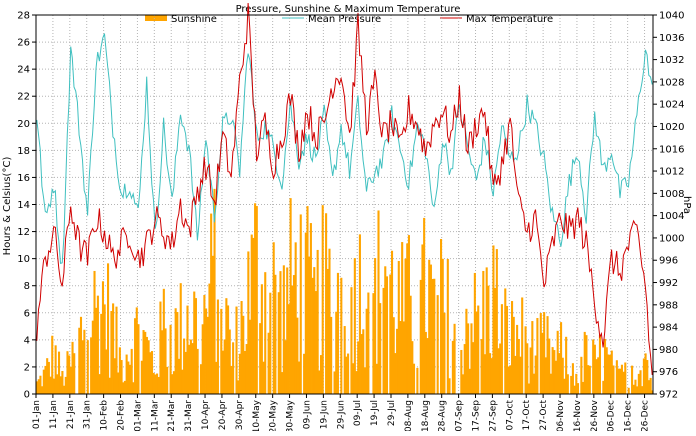  Describe the element at coordinates (341, 414) in the screenshot. I see `x-tick-label: 29-Jun` at that location.